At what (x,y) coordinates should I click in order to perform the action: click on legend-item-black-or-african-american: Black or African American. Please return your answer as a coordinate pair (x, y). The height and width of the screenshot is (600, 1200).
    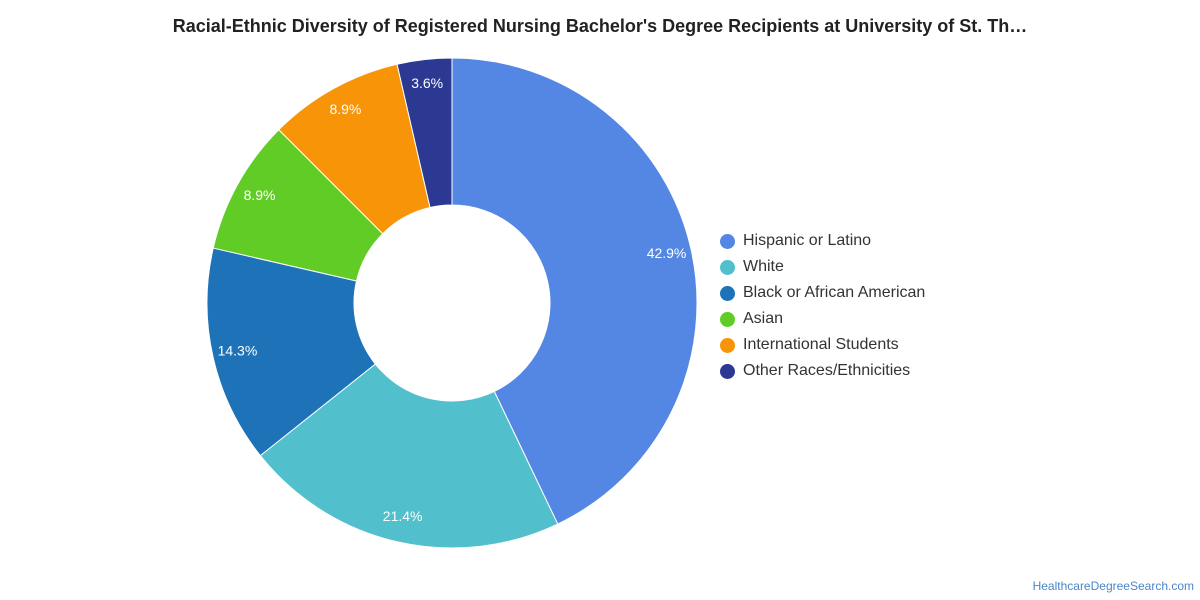
    Looking at the image, I should click on (822, 293).